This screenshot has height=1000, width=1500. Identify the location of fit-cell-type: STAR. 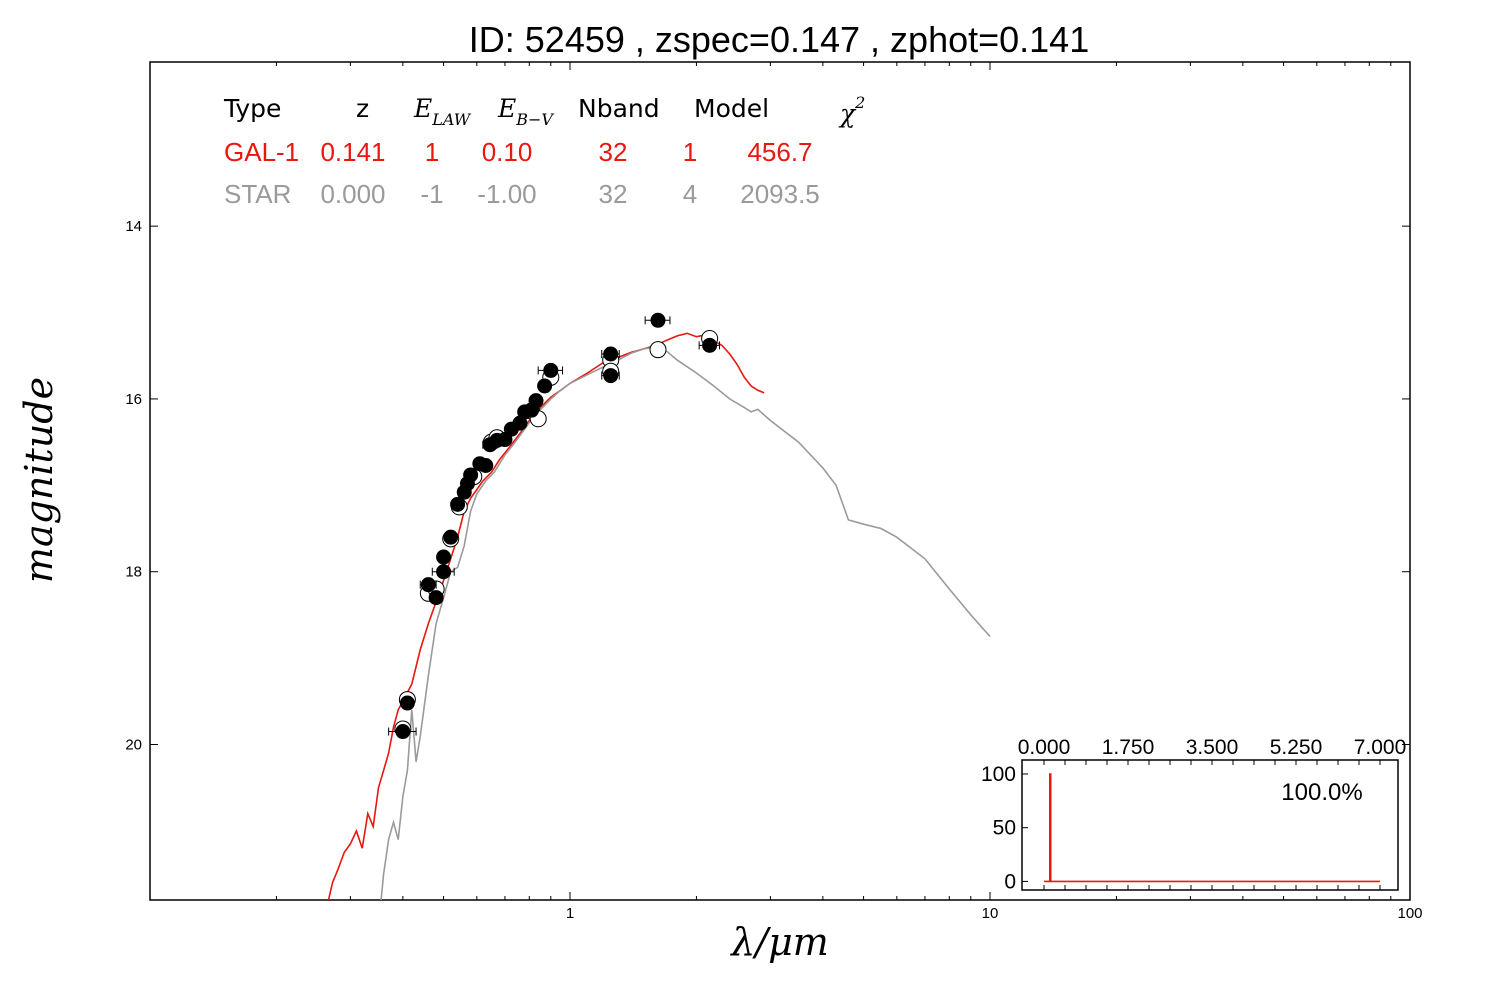
(257, 194).